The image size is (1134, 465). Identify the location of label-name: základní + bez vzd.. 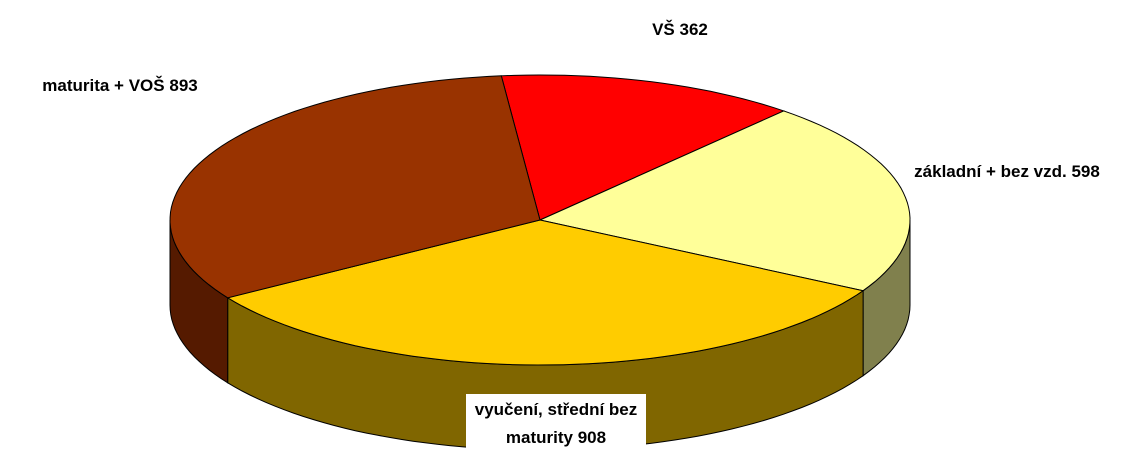
(990, 171).